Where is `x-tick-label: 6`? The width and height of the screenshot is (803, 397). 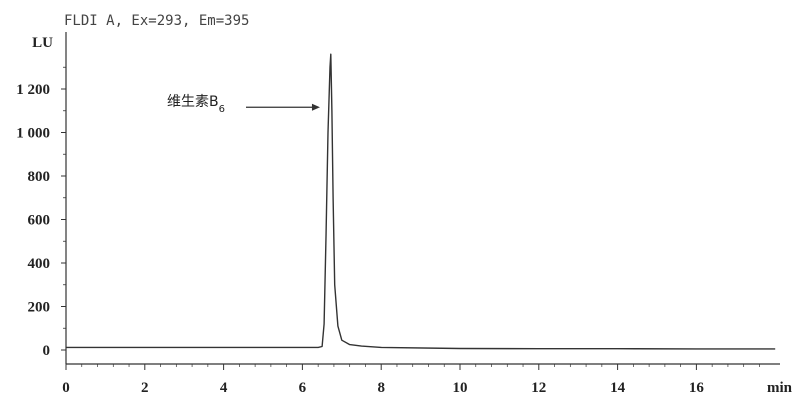
x-tick-label: 6 is located at coordinates (303, 388).